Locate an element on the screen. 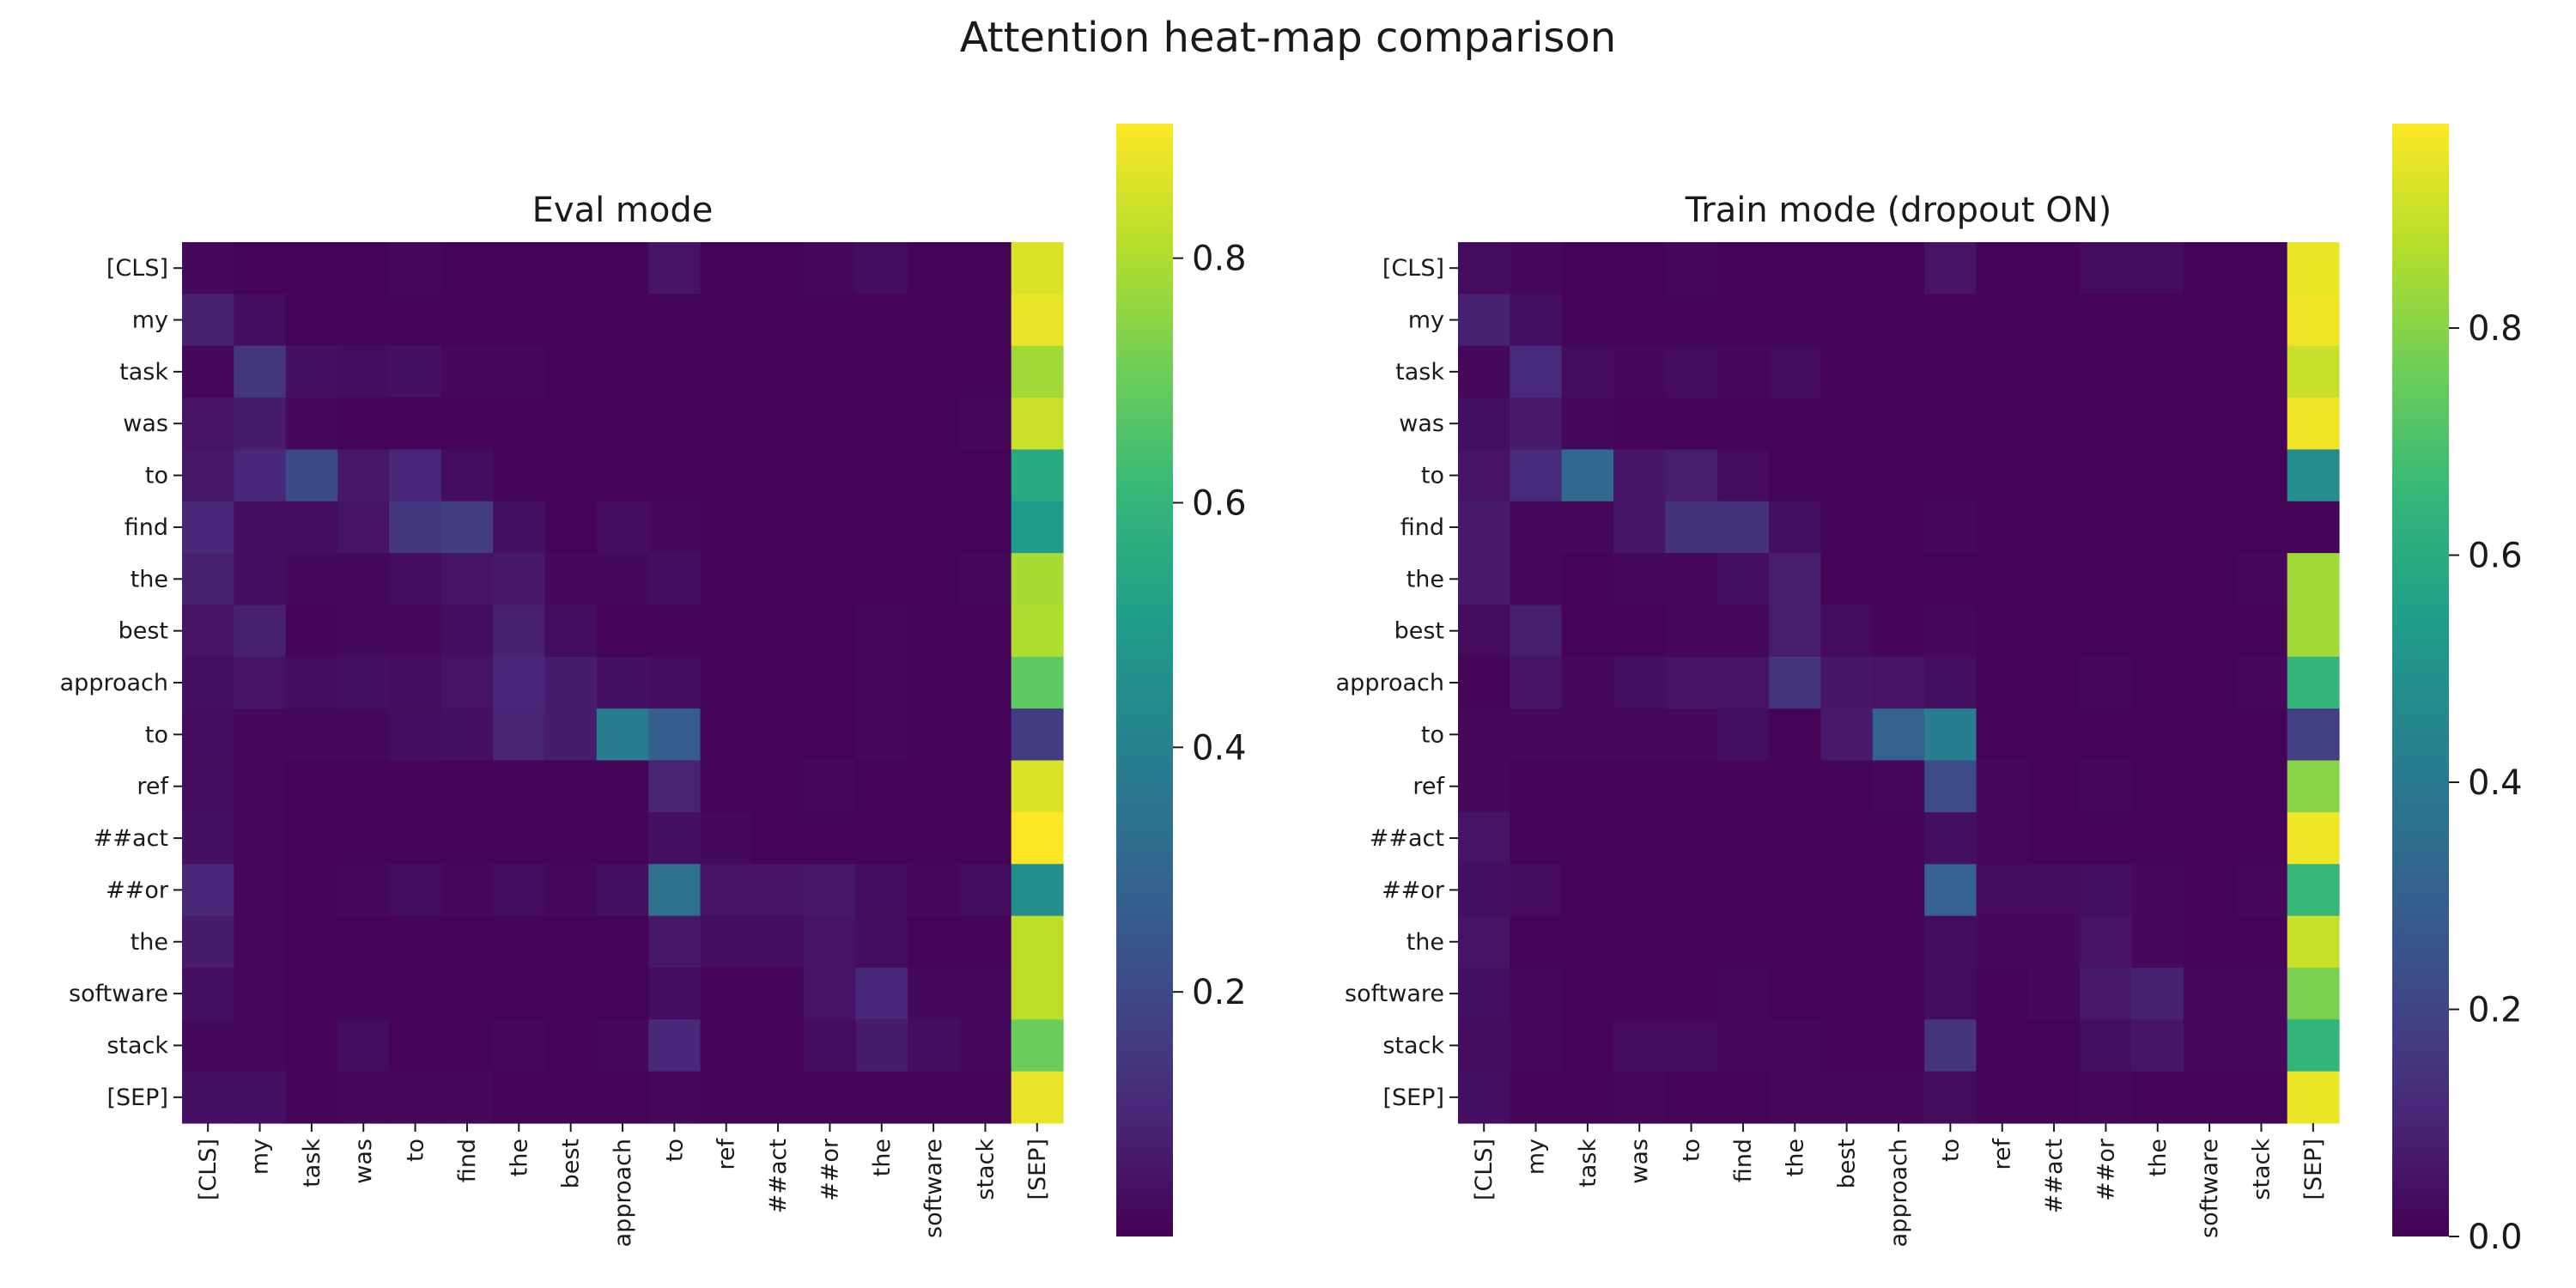  x-tick-label: ref is located at coordinates (727, 1154).